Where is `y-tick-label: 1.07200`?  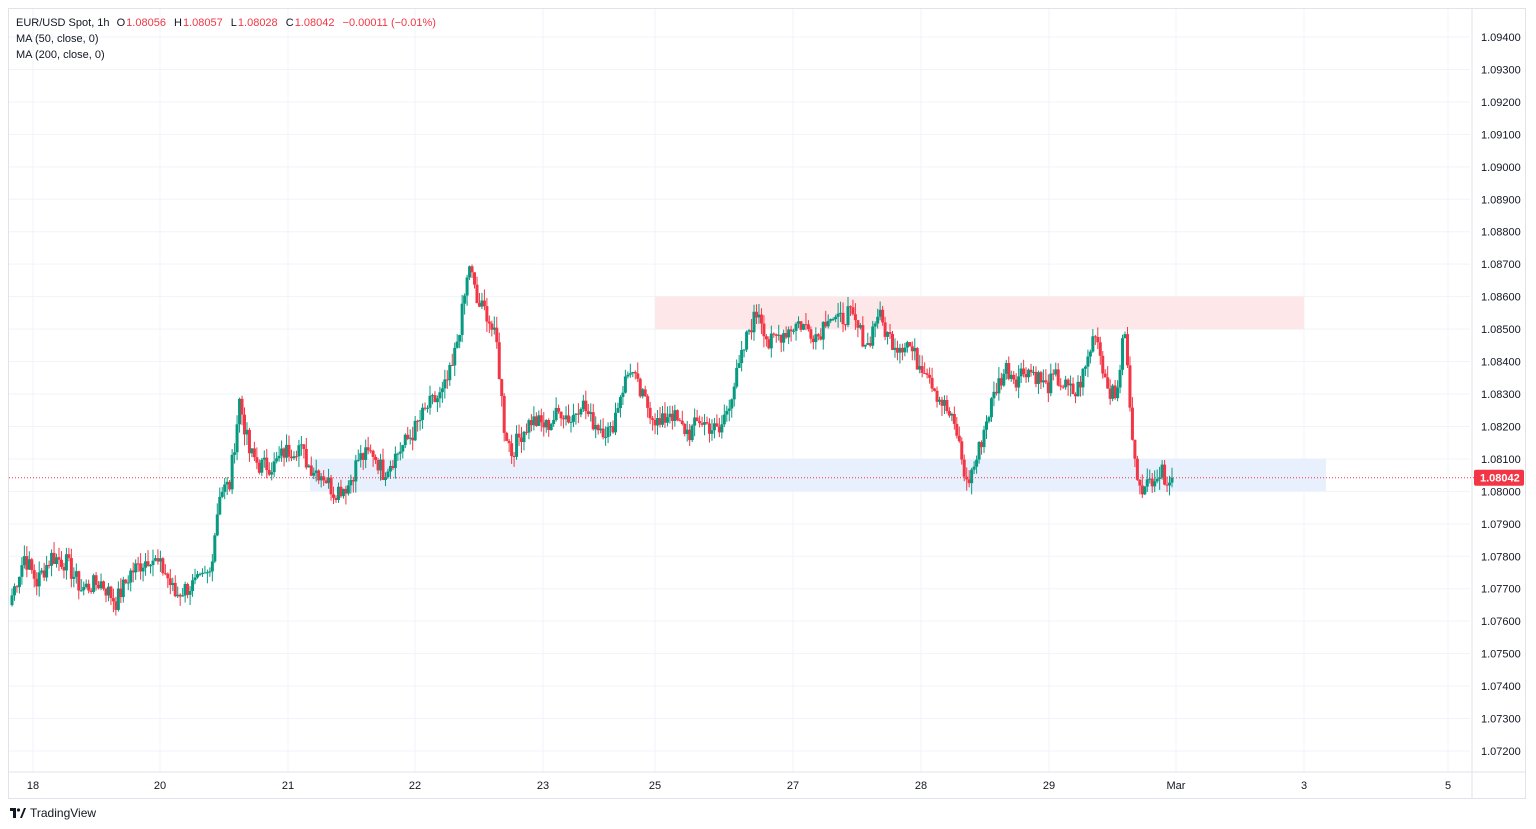
y-tick-label: 1.07200 is located at coordinates (1501, 752).